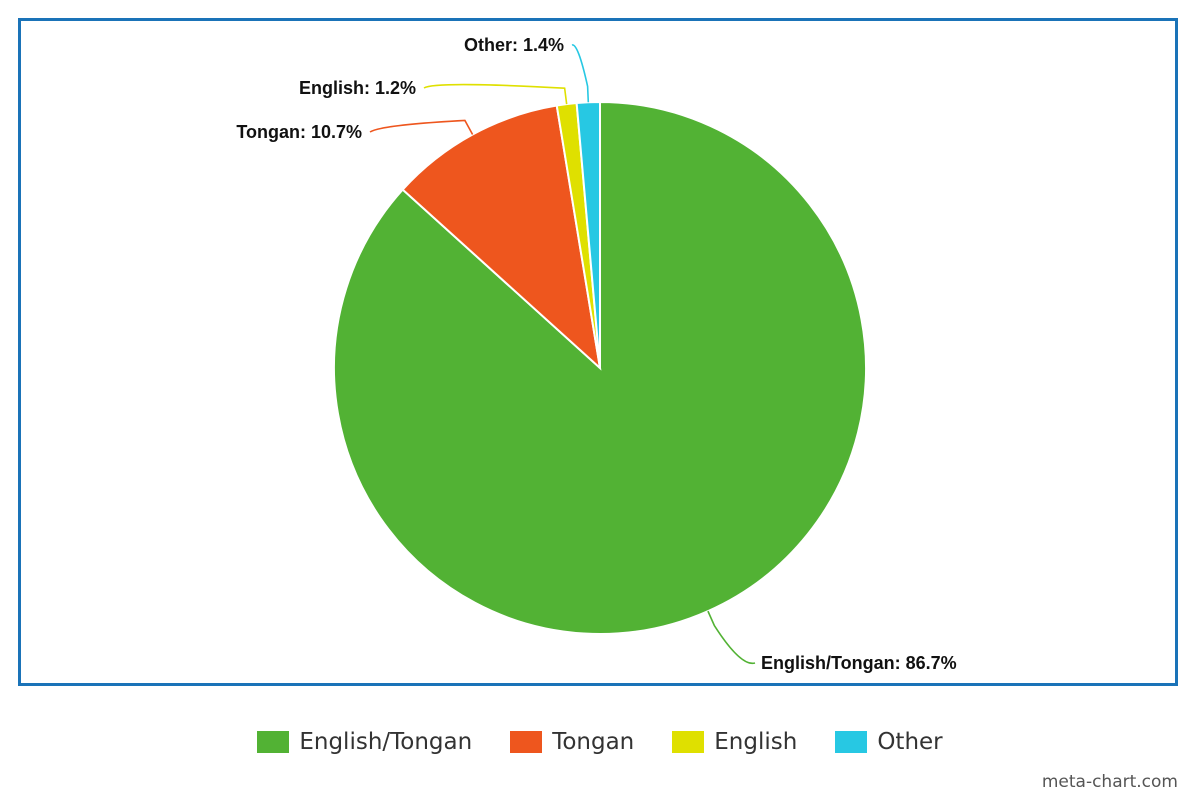 This screenshot has height=800, width=1200. Describe the element at coordinates (501, 237) in the screenshot. I see `pie-slice-tongan` at that location.